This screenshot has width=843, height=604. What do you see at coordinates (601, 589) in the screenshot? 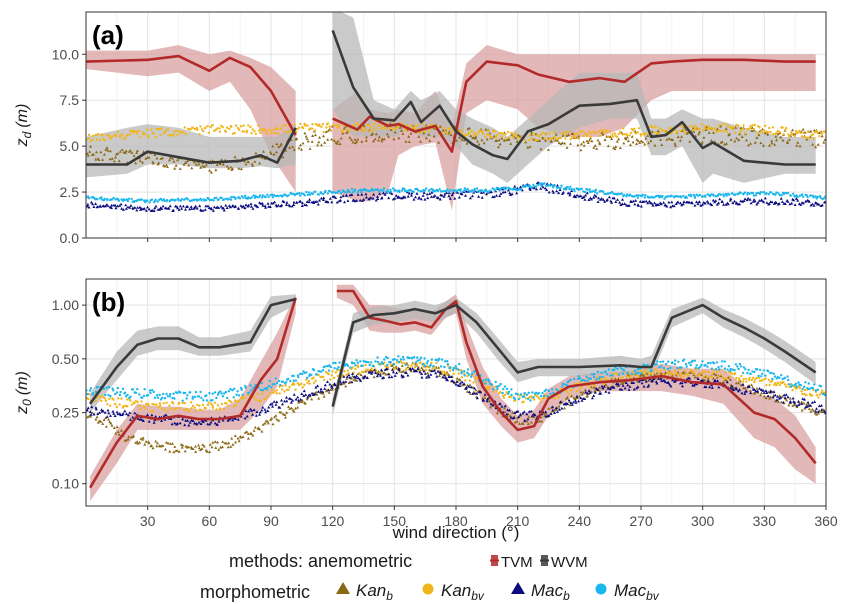
I see `legend-marker-circle` at bounding box center [601, 589].